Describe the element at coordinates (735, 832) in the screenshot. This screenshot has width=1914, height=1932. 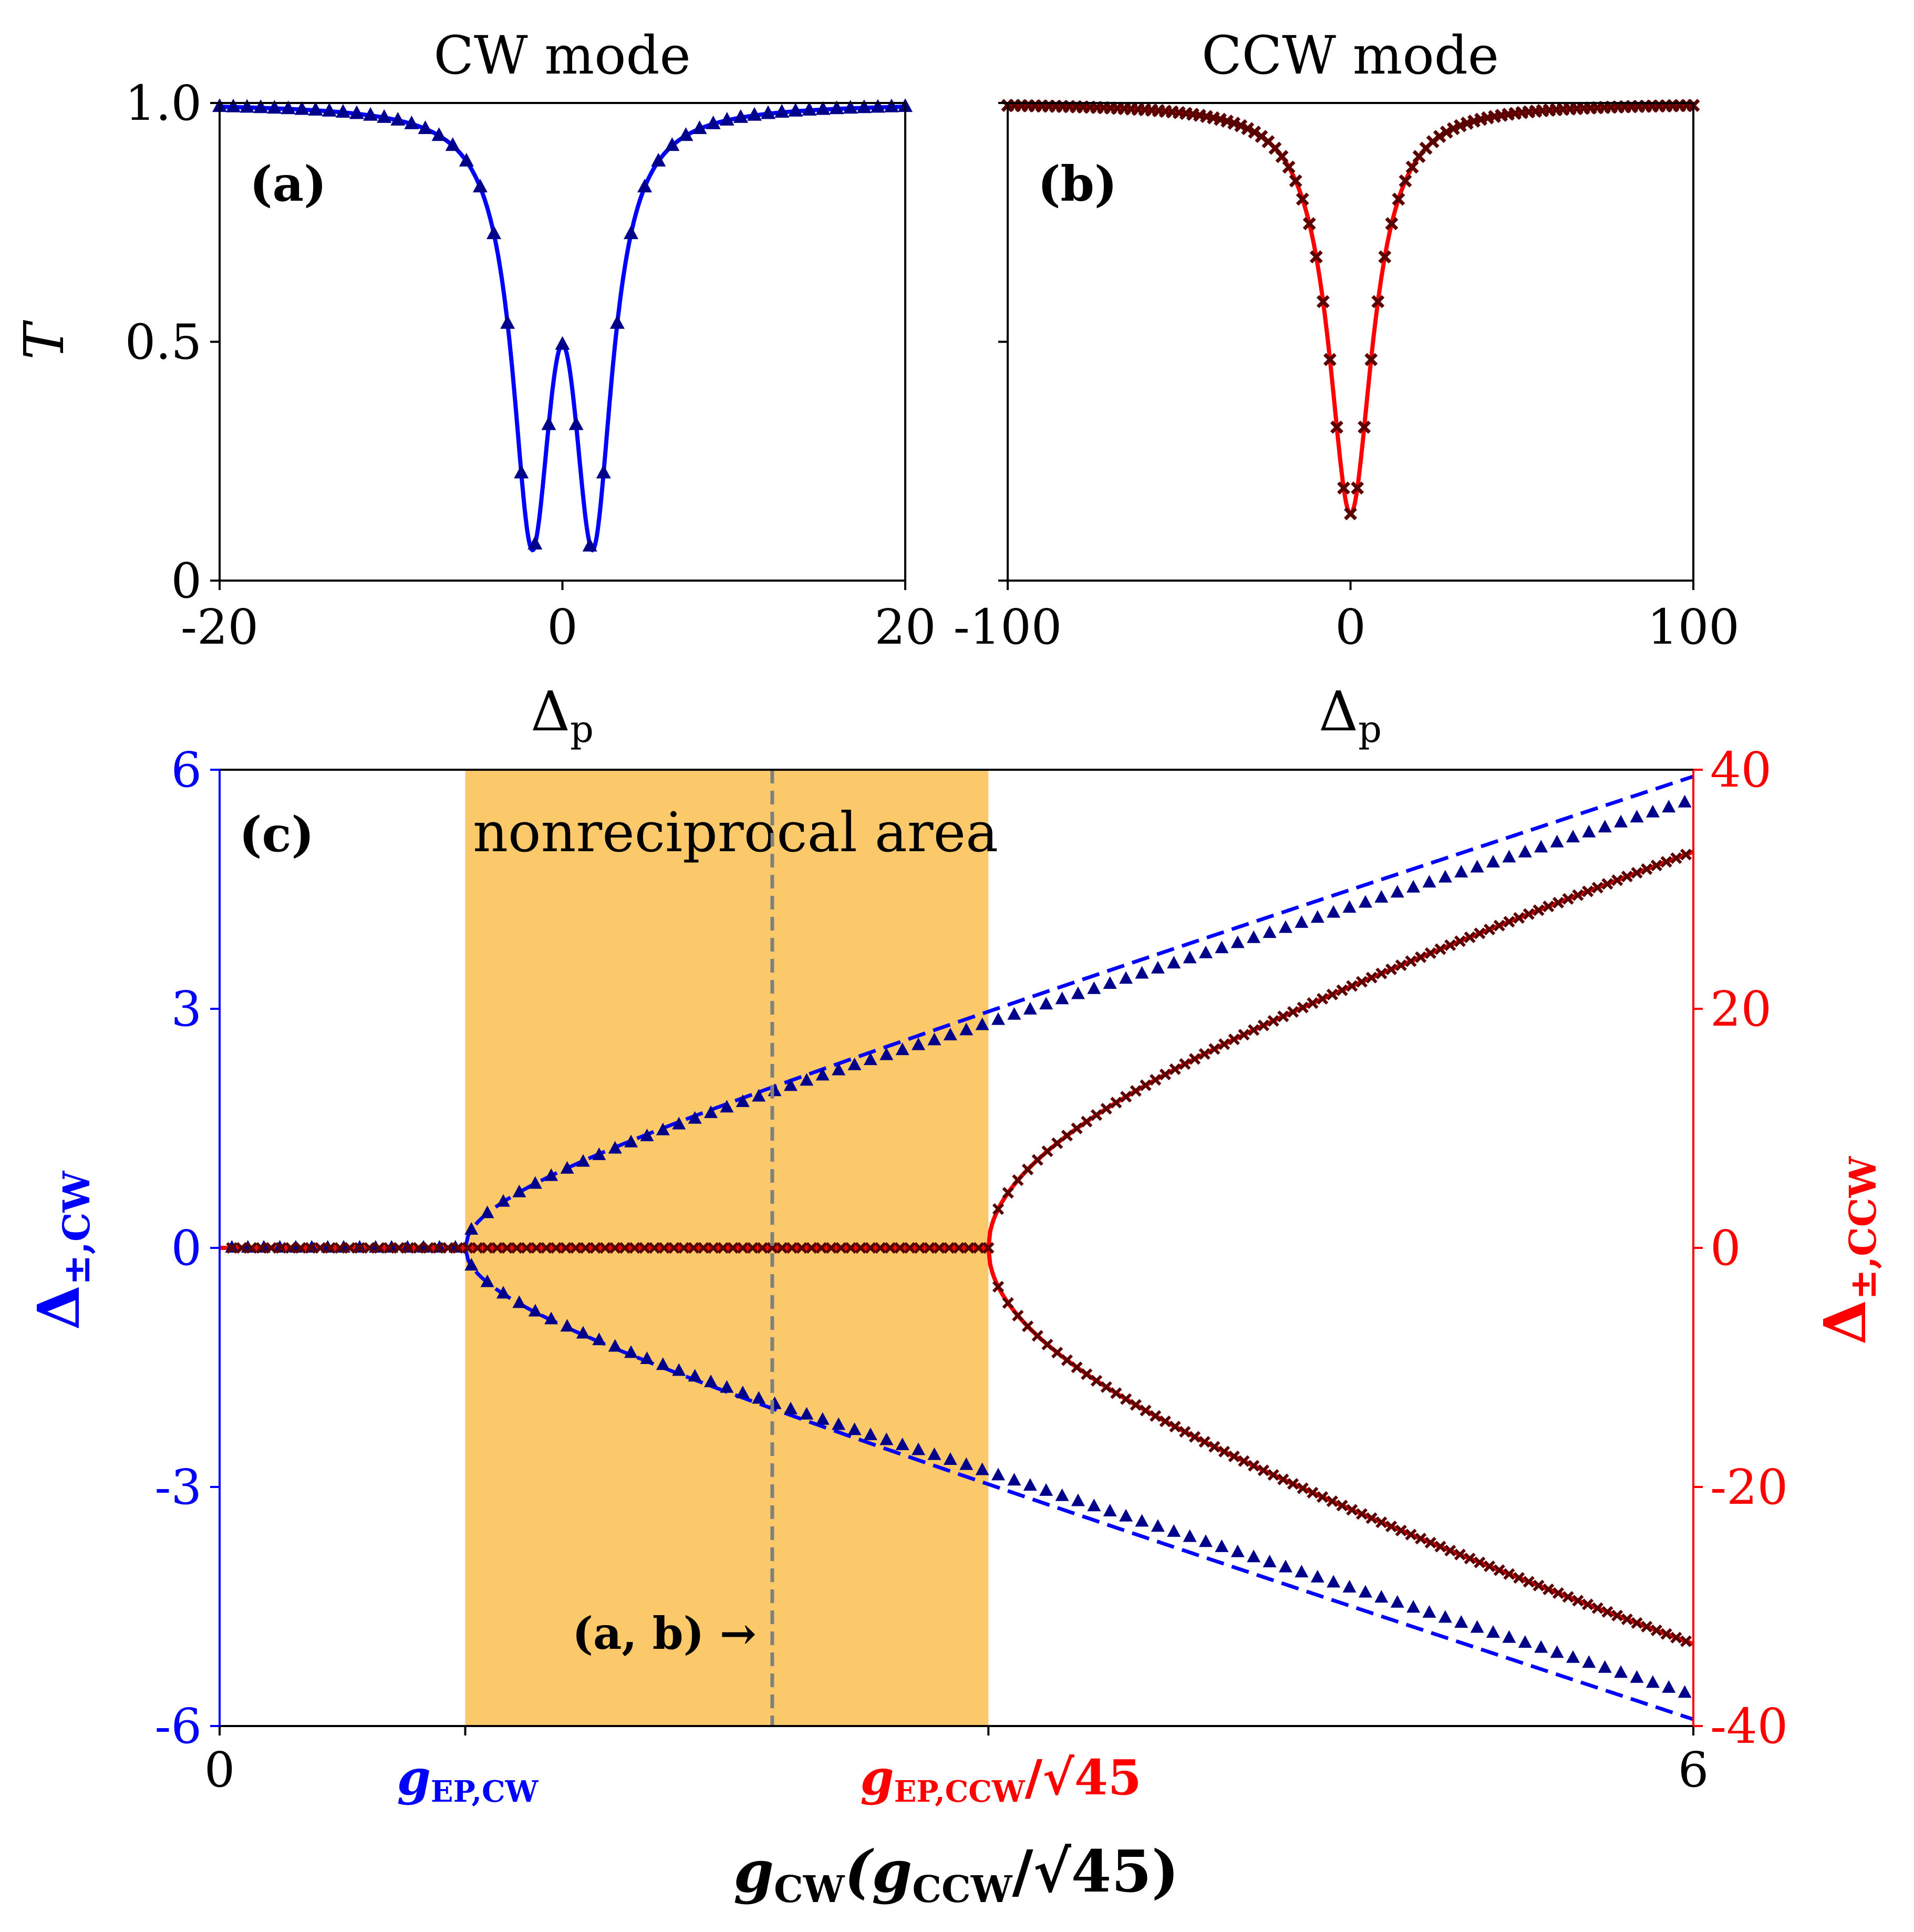
I see `panel-c-shade-label: nonreciprocal area` at that location.